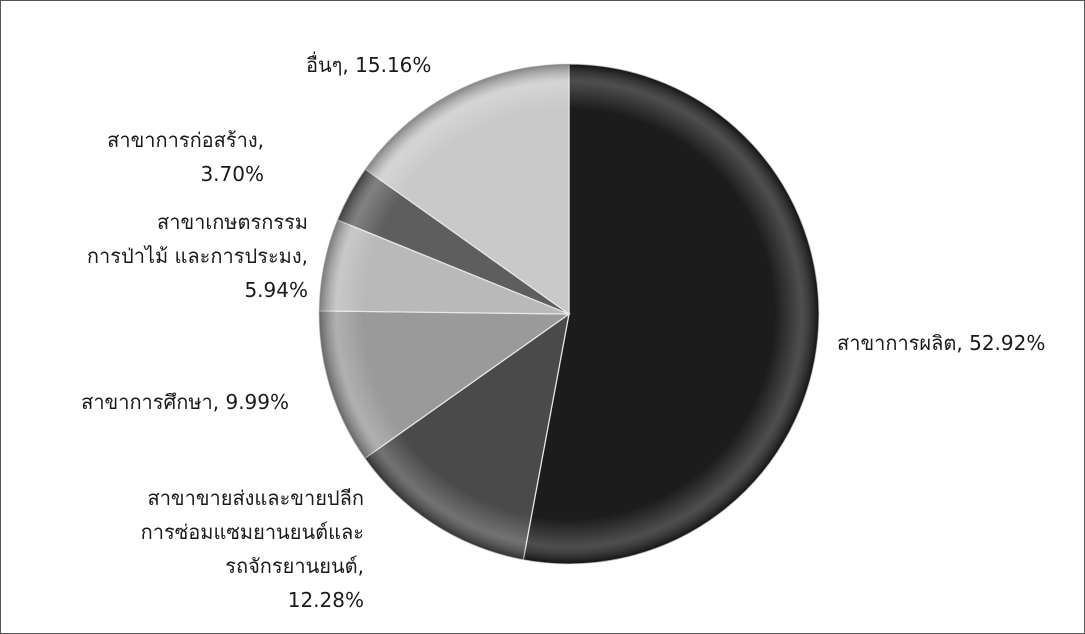 This screenshot has width=1085, height=634. I want to click on label-manufacturing: สาขาการผลิต, 52.92%, so click(941, 343).